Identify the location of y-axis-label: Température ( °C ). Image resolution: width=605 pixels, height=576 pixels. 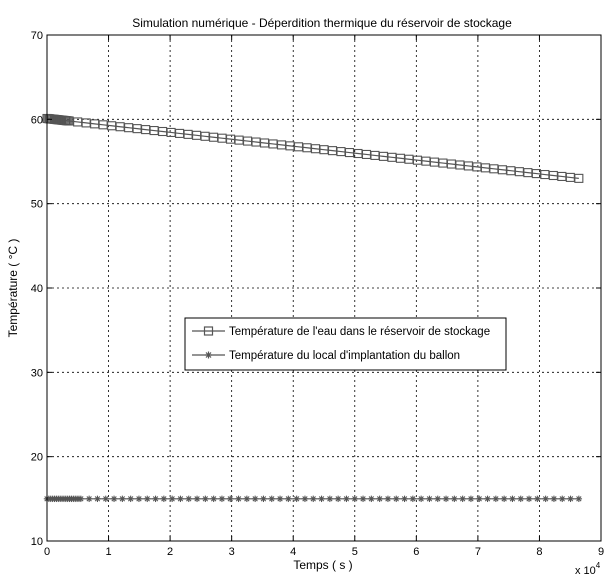
(13, 288).